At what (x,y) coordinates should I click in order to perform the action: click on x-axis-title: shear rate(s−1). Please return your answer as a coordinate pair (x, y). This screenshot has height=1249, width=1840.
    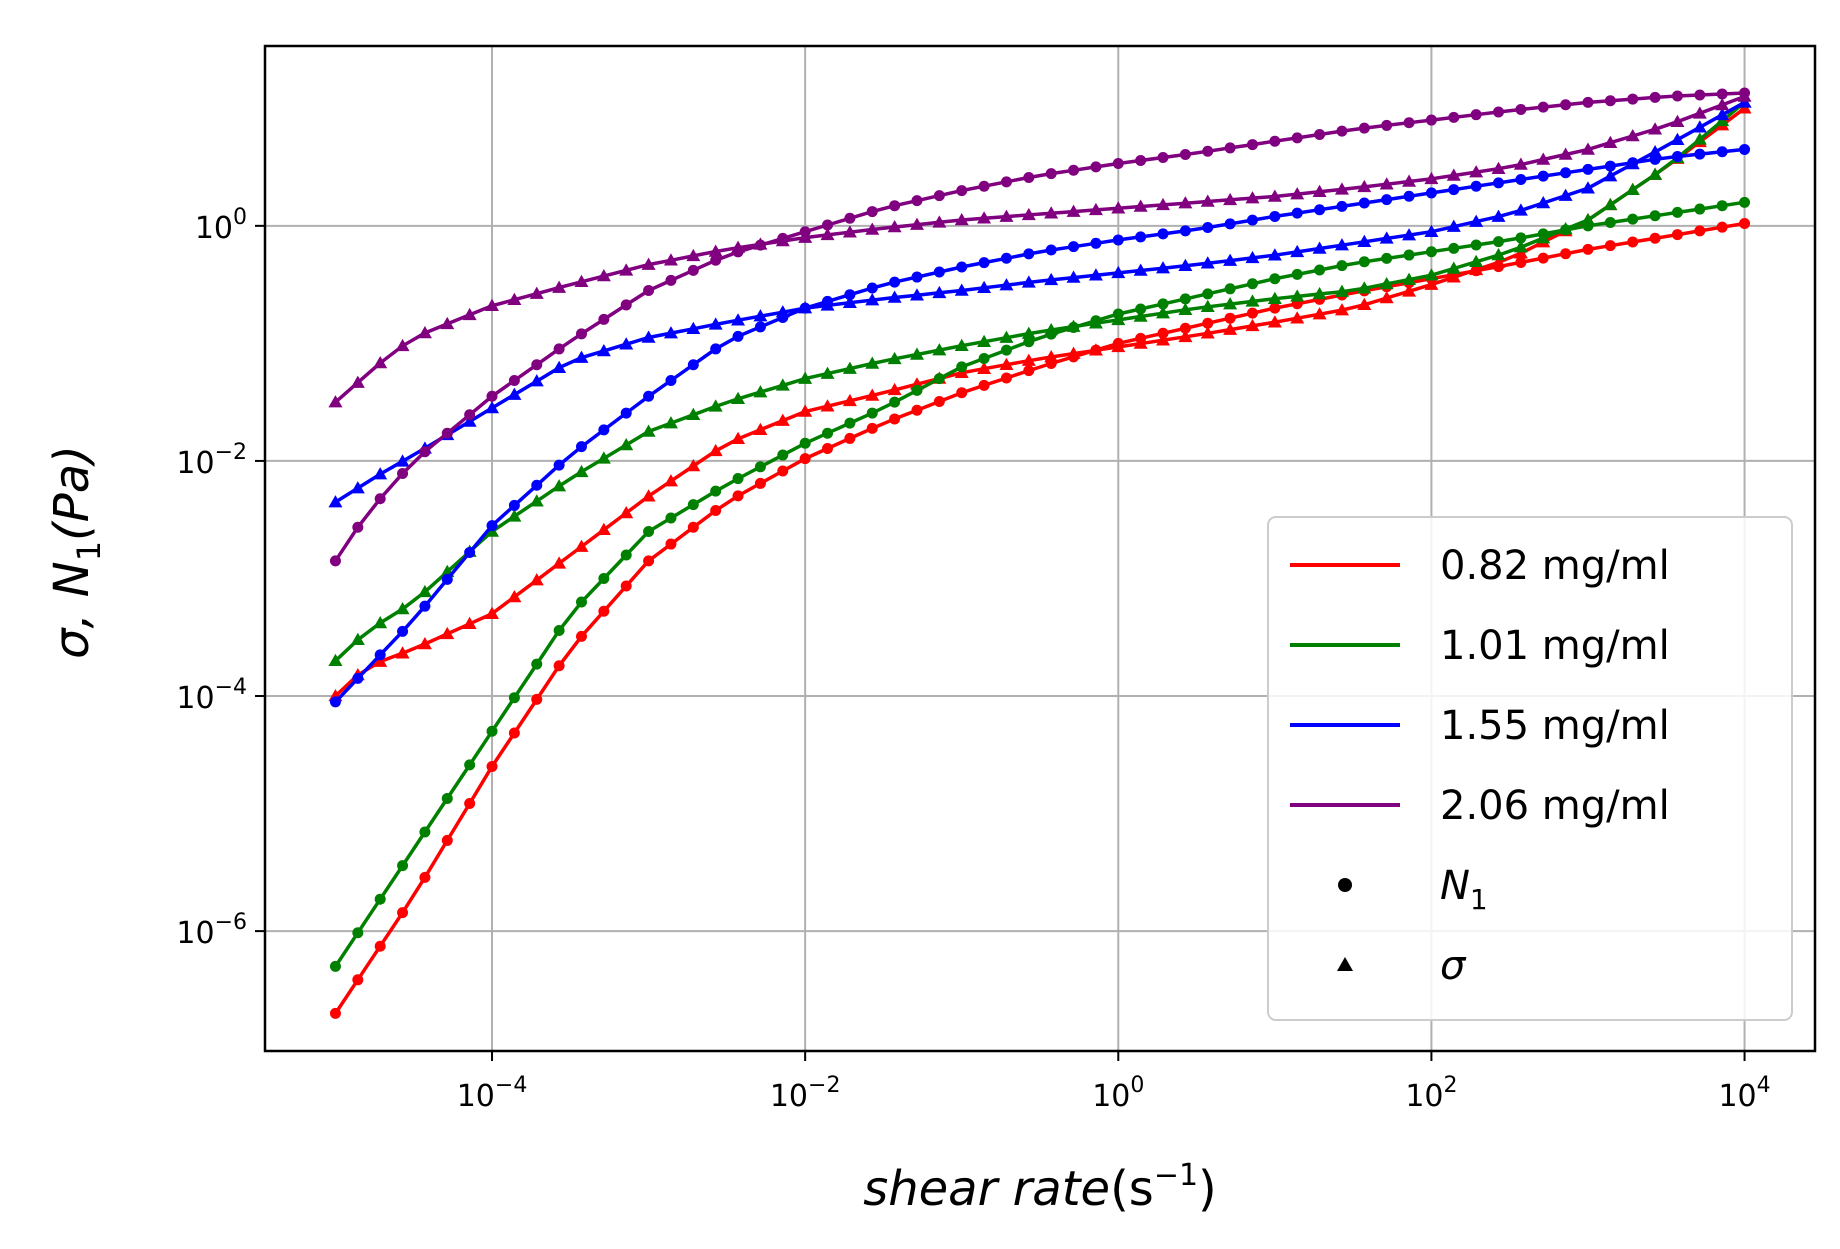
    Looking at the image, I should click on (1040, 1187).